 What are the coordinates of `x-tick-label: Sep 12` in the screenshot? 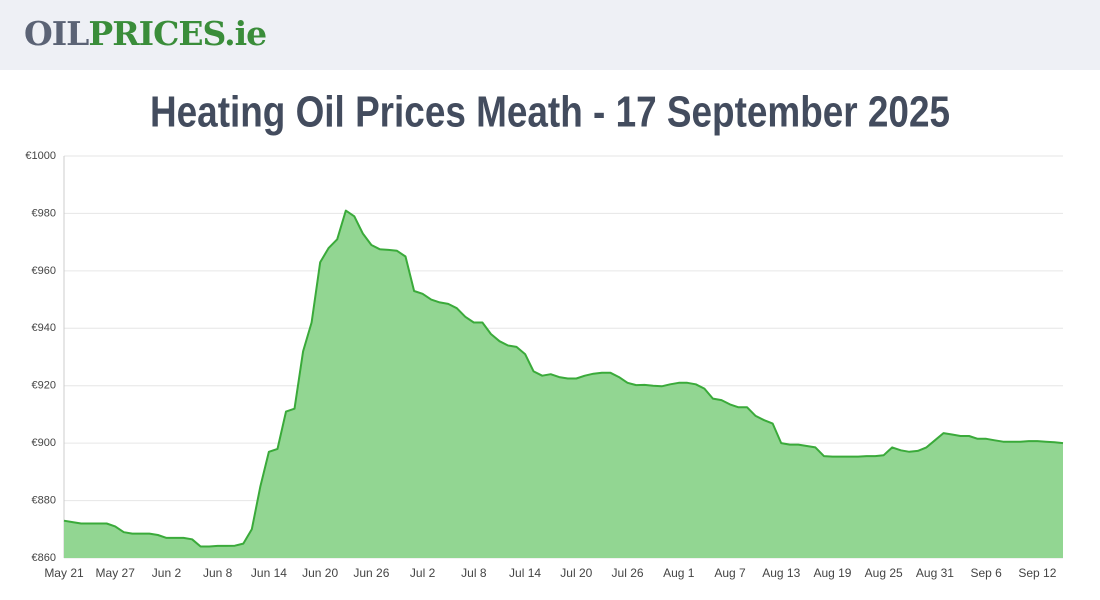 It's located at (1037, 573).